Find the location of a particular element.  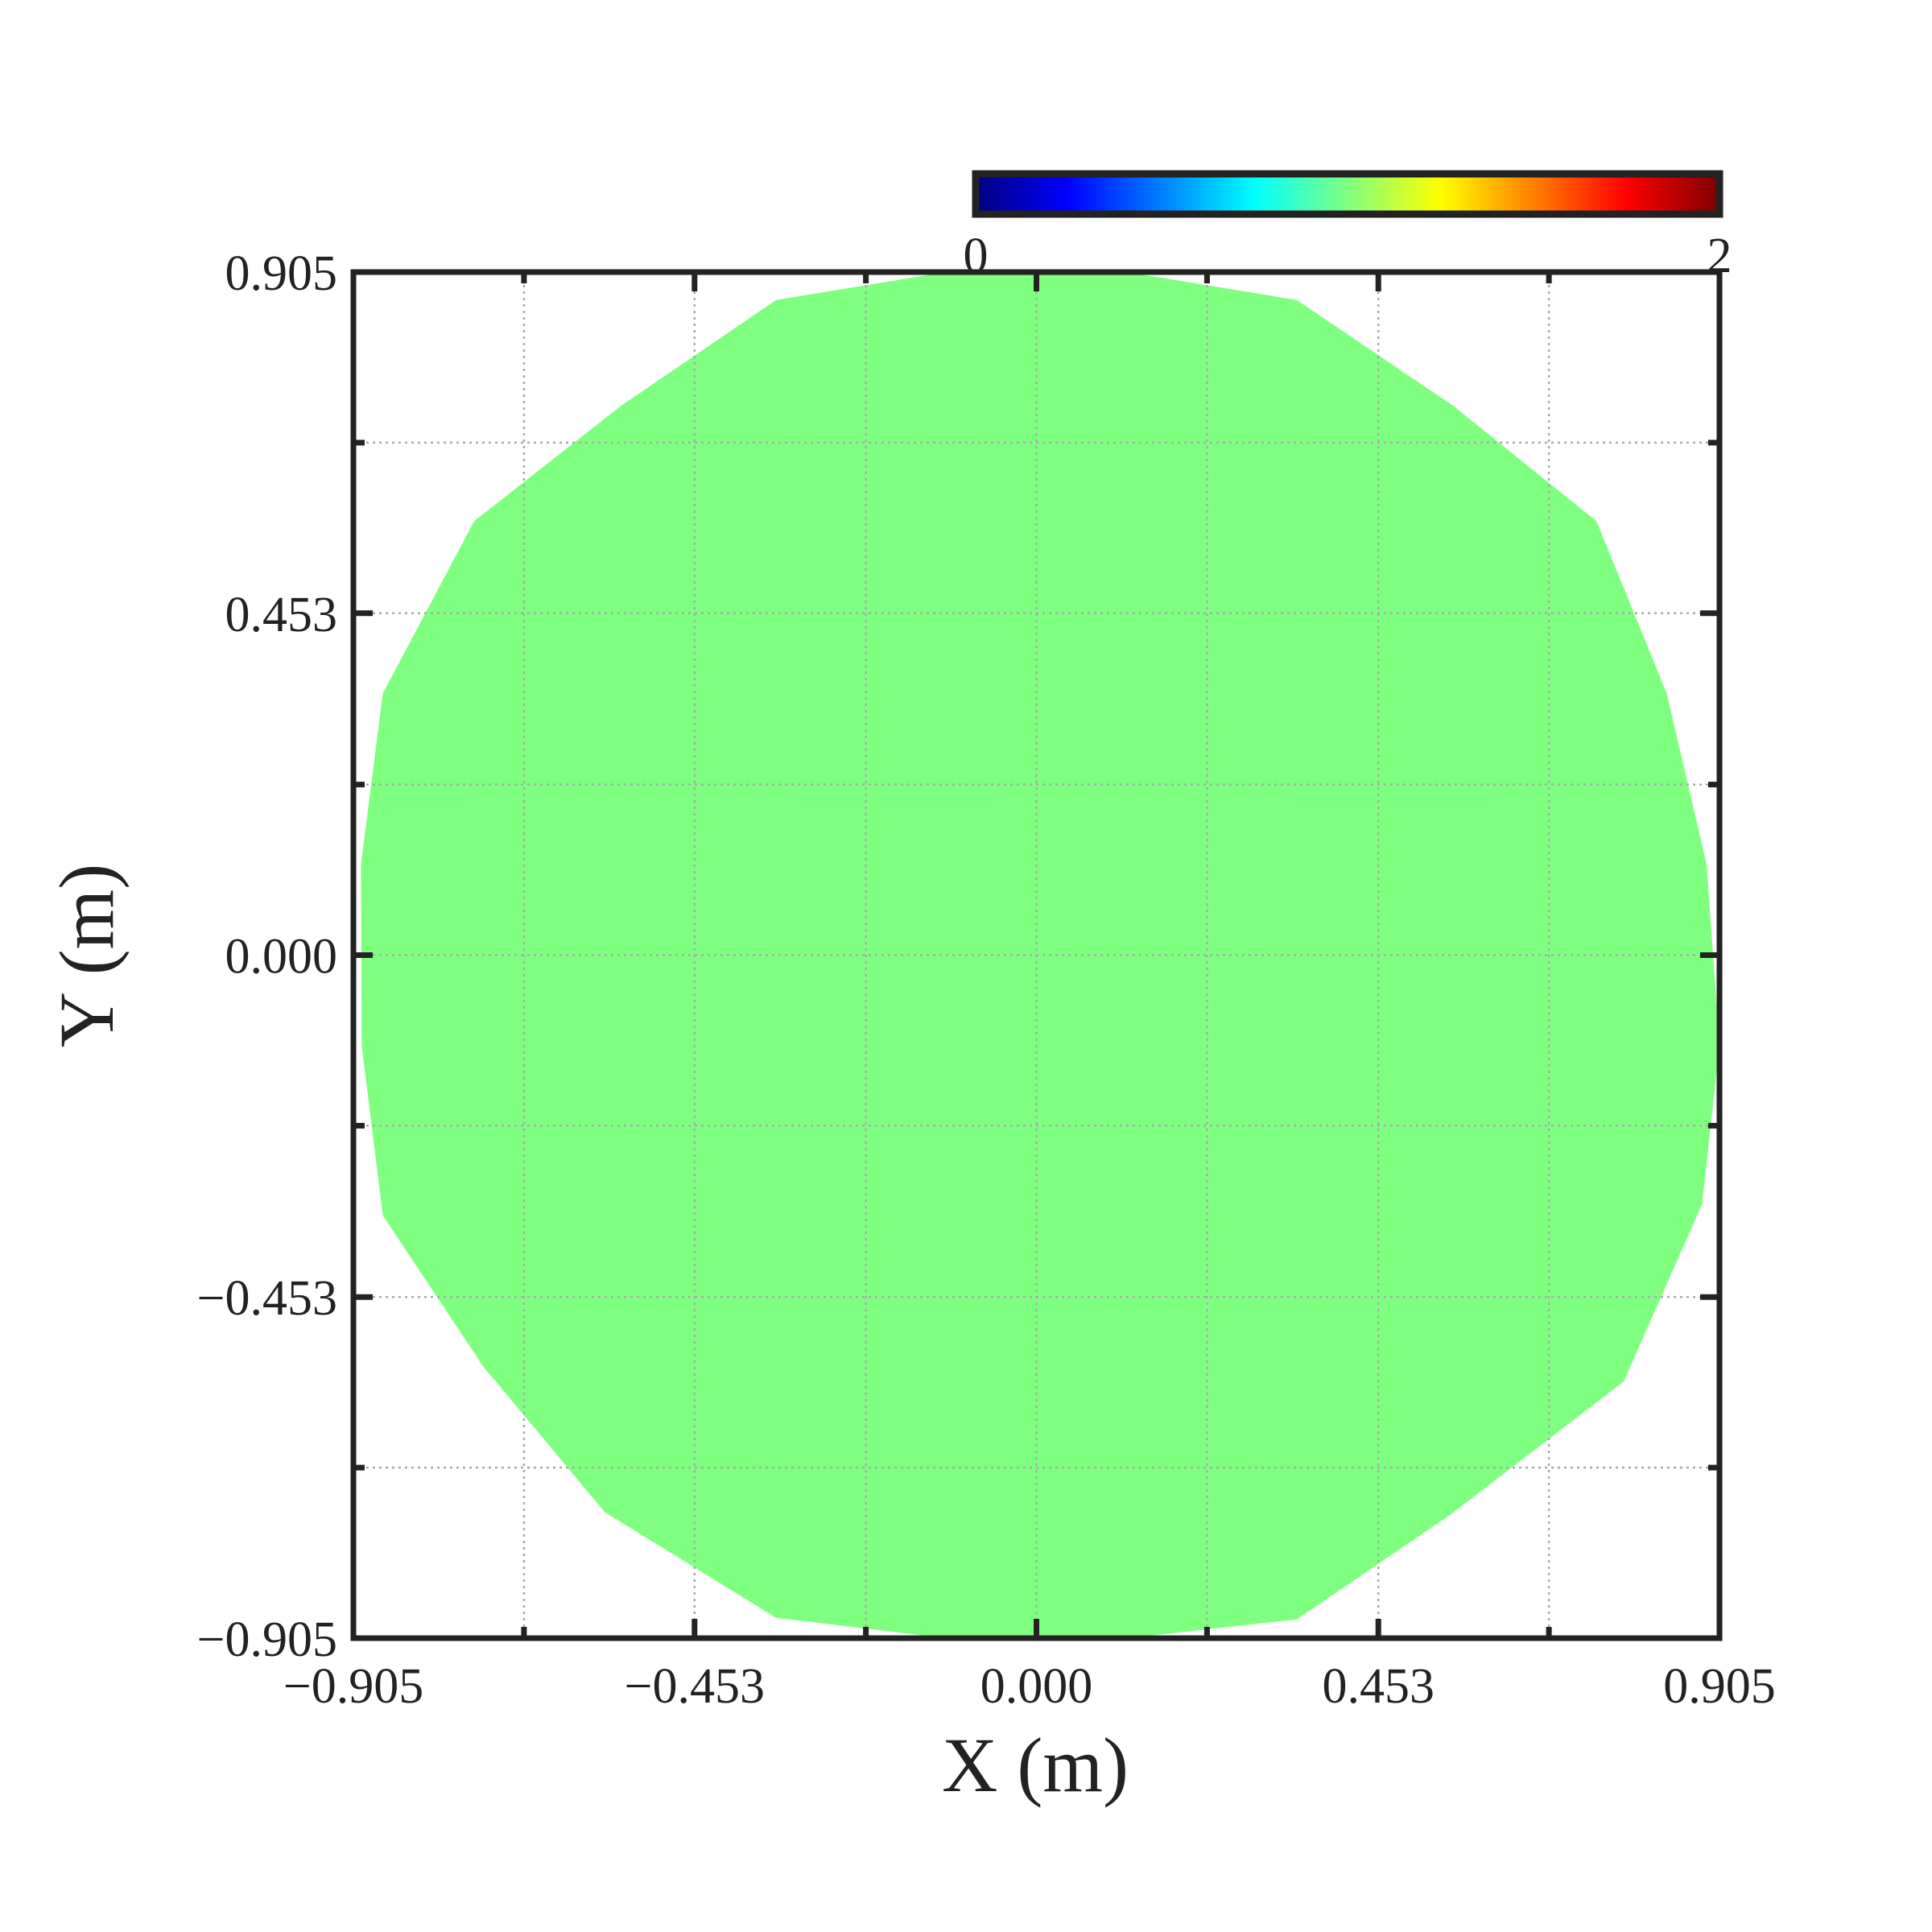

colorbar: 0 2 is located at coordinates (1348, 226).